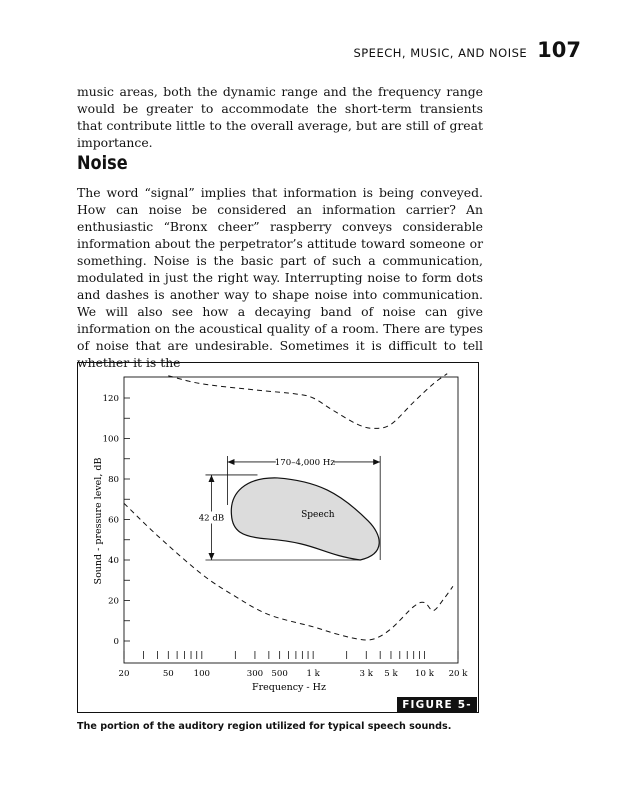 The height and width of the screenshot is (800, 639). What do you see at coordinates (279, 674) in the screenshot?
I see `x-tick-label: 500` at bounding box center [279, 674].